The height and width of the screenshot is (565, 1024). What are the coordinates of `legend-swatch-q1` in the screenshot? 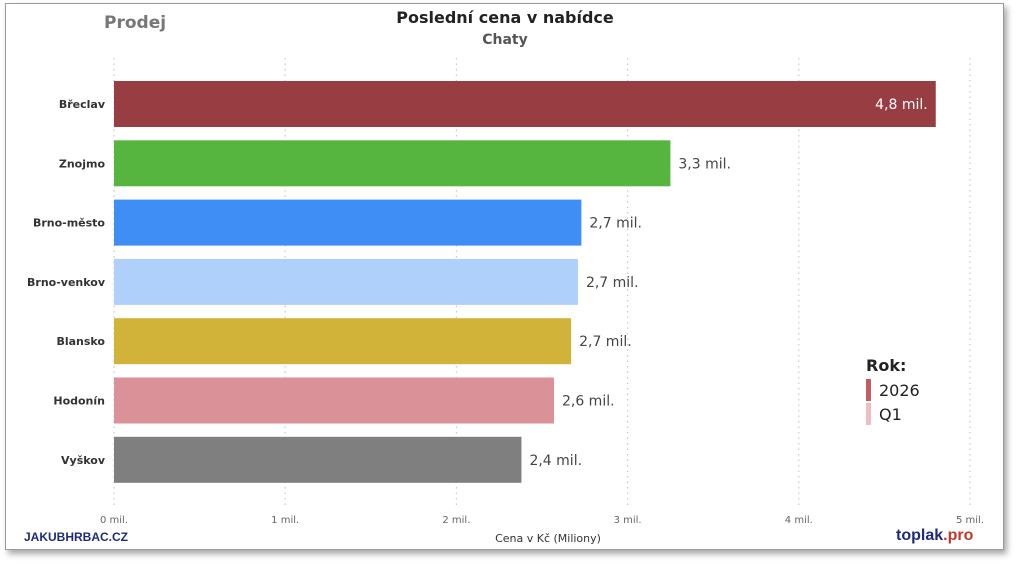 It's located at (868, 414).